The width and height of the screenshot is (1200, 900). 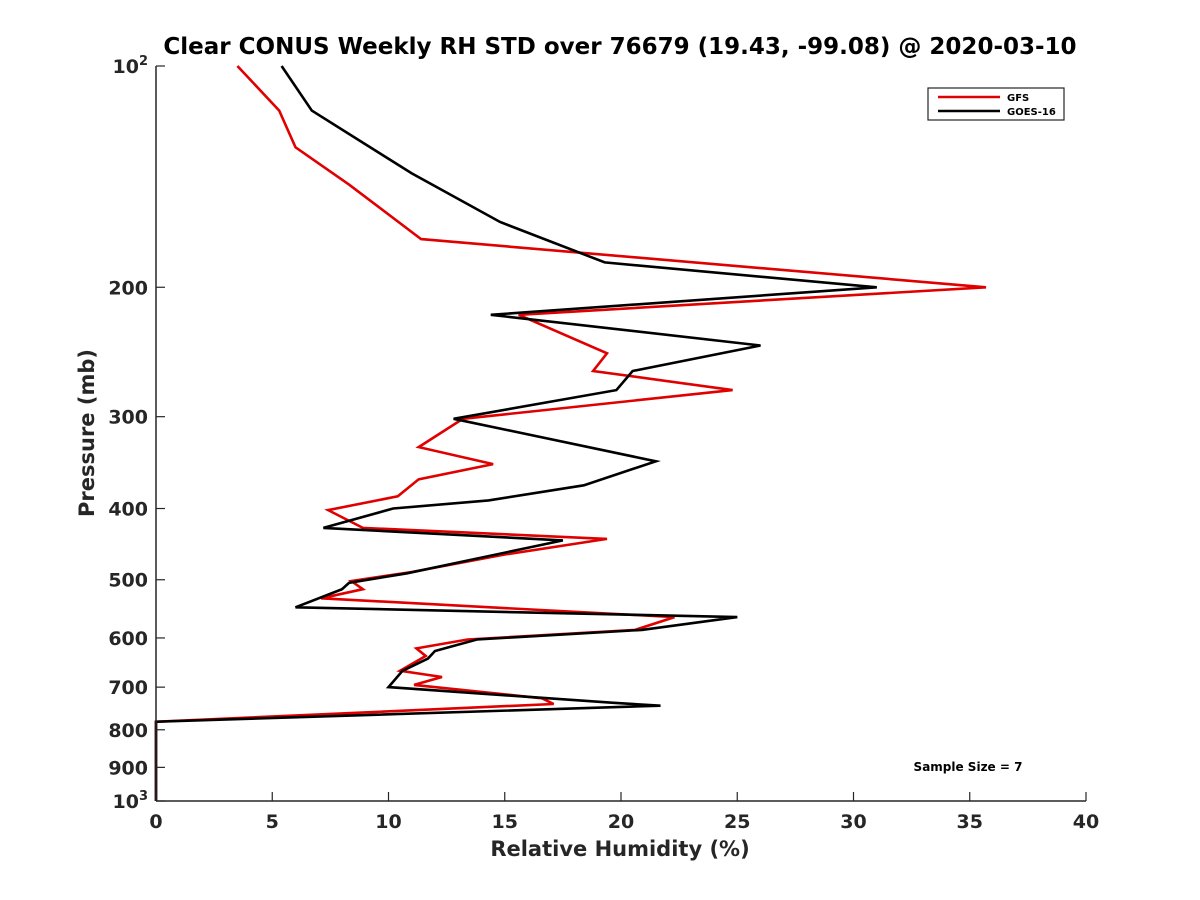 I want to click on y-tick-label: 10³, so click(x=131, y=801).